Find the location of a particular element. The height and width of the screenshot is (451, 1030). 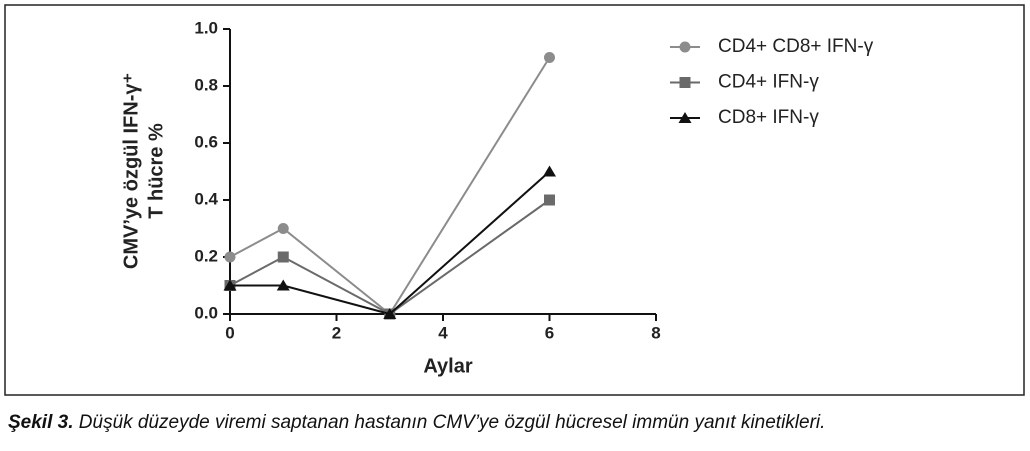

y-tick-label: 0.4 is located at coordinates (206, 198).